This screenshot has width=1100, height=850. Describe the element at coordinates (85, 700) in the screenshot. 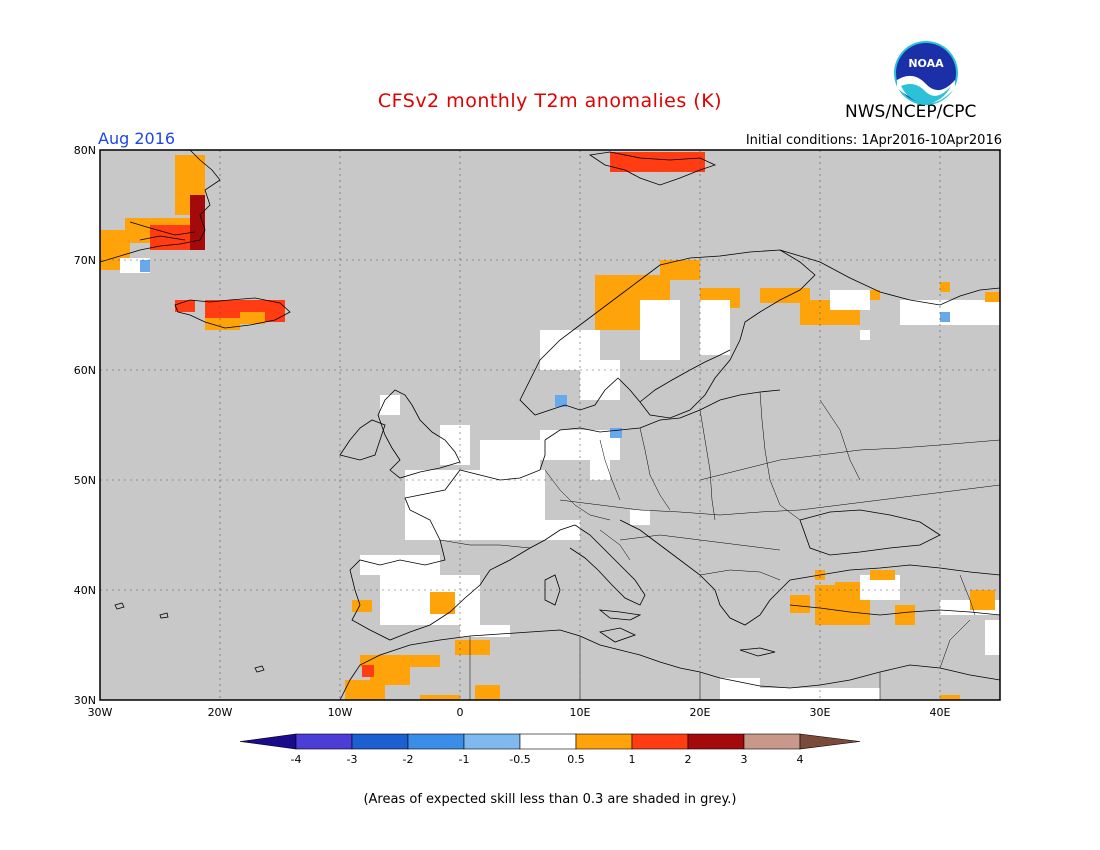

I see `lat-label: 30N` at that location.